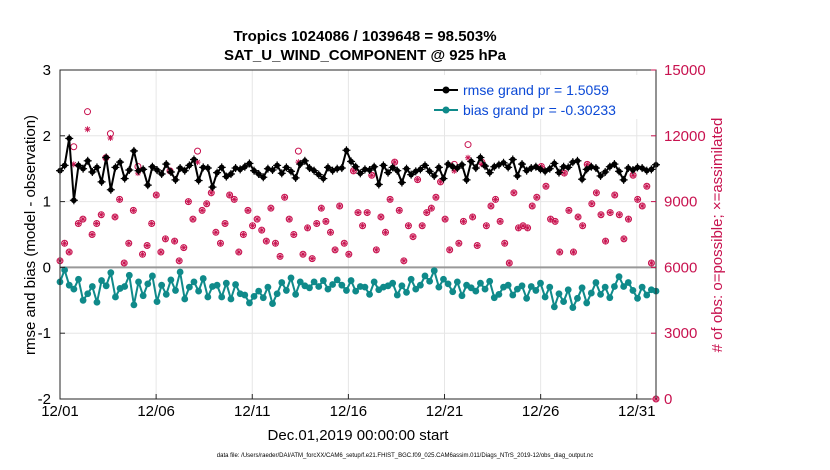 The image size is (830, 470). I want to click on left-tick-label-4: 2, so click(47, 136).